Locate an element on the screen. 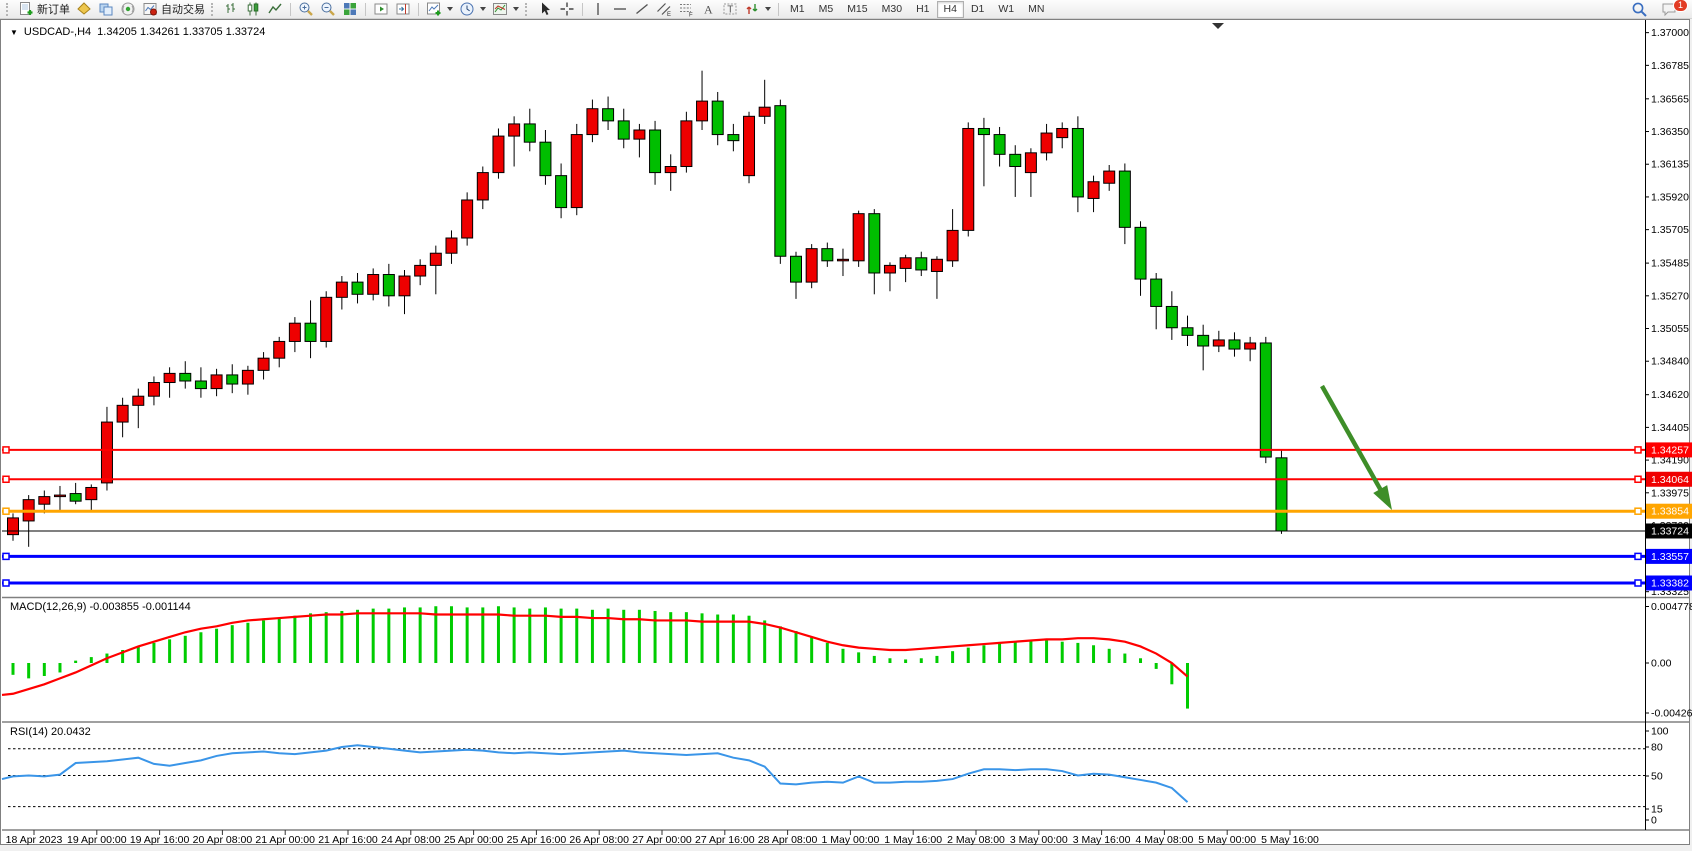 Image resolution: width=1692 pixels, height=851 pixels. text-label-icon: T is located at coordinates (730, 9).